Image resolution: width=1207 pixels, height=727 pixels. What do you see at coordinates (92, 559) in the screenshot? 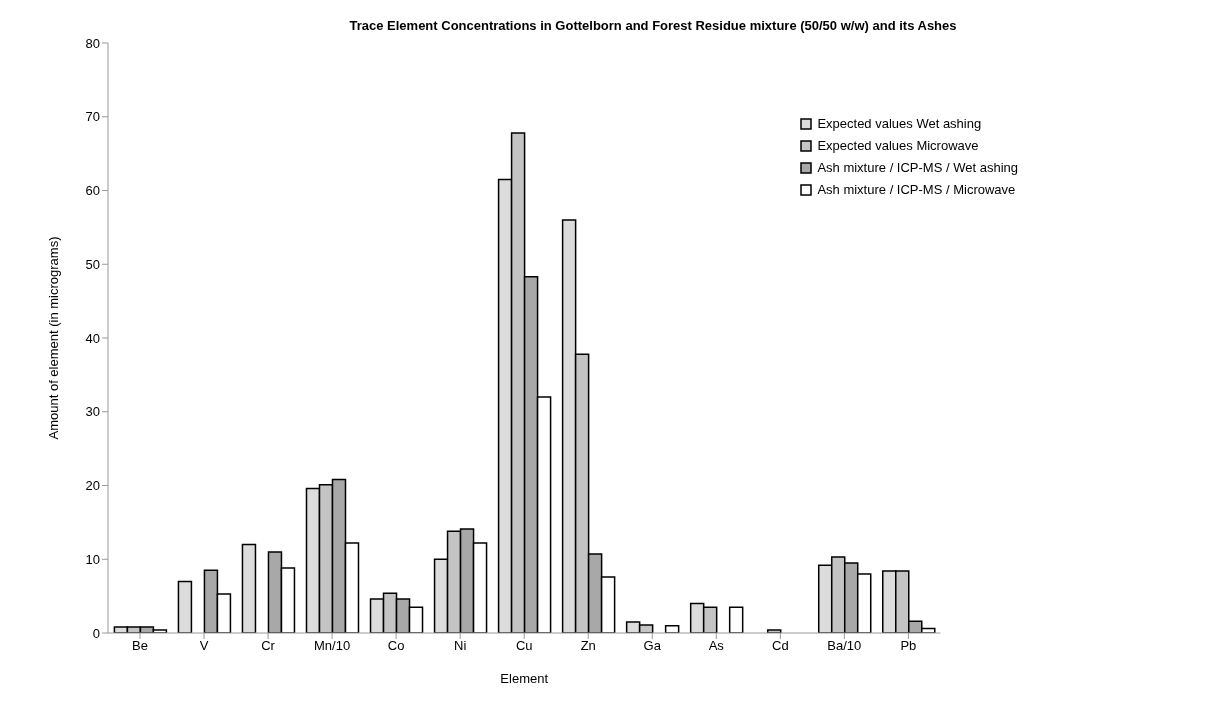
I see `y-tick-label: 10` at bounding box center [92, 559].